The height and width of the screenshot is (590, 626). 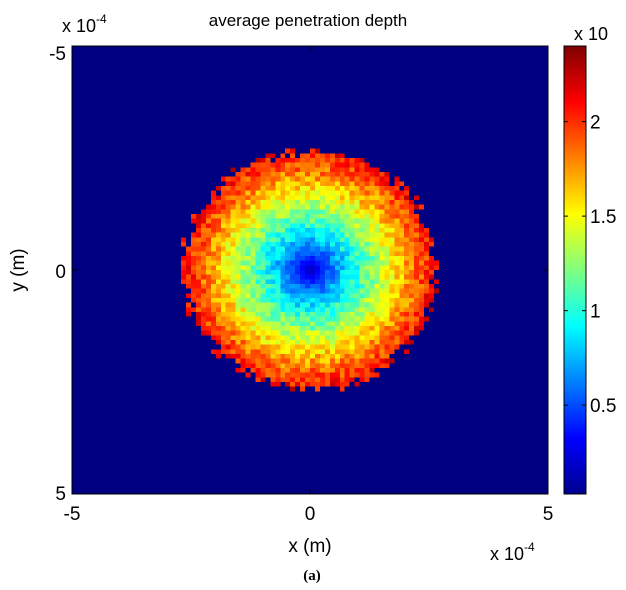 I want to click on colorbar-tick-label: 2, so click(x=595, y=123).